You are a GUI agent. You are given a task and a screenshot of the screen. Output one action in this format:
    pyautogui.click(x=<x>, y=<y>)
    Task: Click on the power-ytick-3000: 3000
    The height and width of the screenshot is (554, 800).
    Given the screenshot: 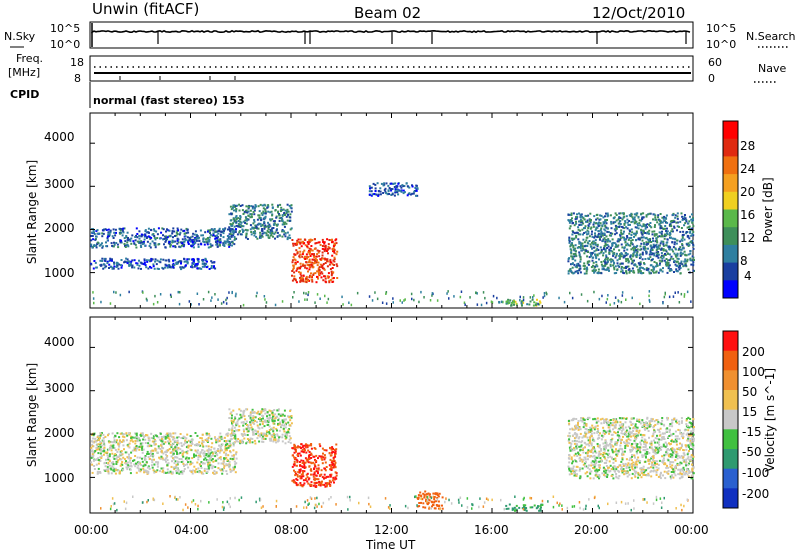 What is the action you would take?
    pyautogui.click(x=59, y=184)
    